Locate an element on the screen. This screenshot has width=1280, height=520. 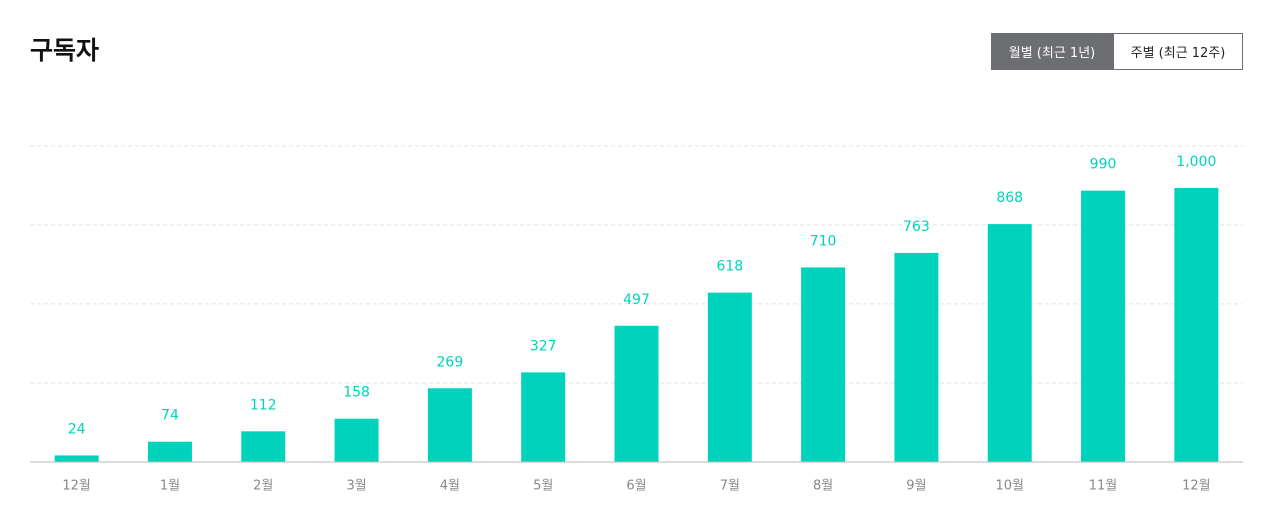
value-label: 990 is located at coordinates (1103, 165).